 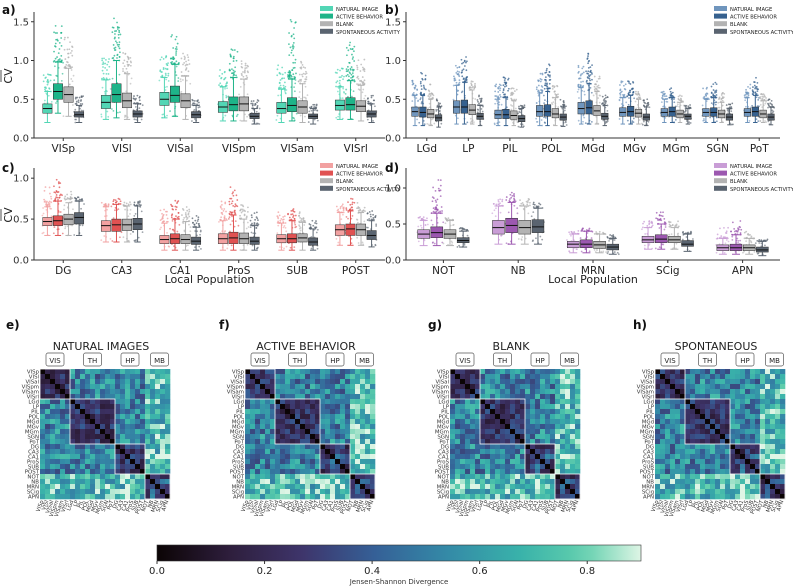 I want to click on x-tick-label: LP, so click(x=468, y=149).